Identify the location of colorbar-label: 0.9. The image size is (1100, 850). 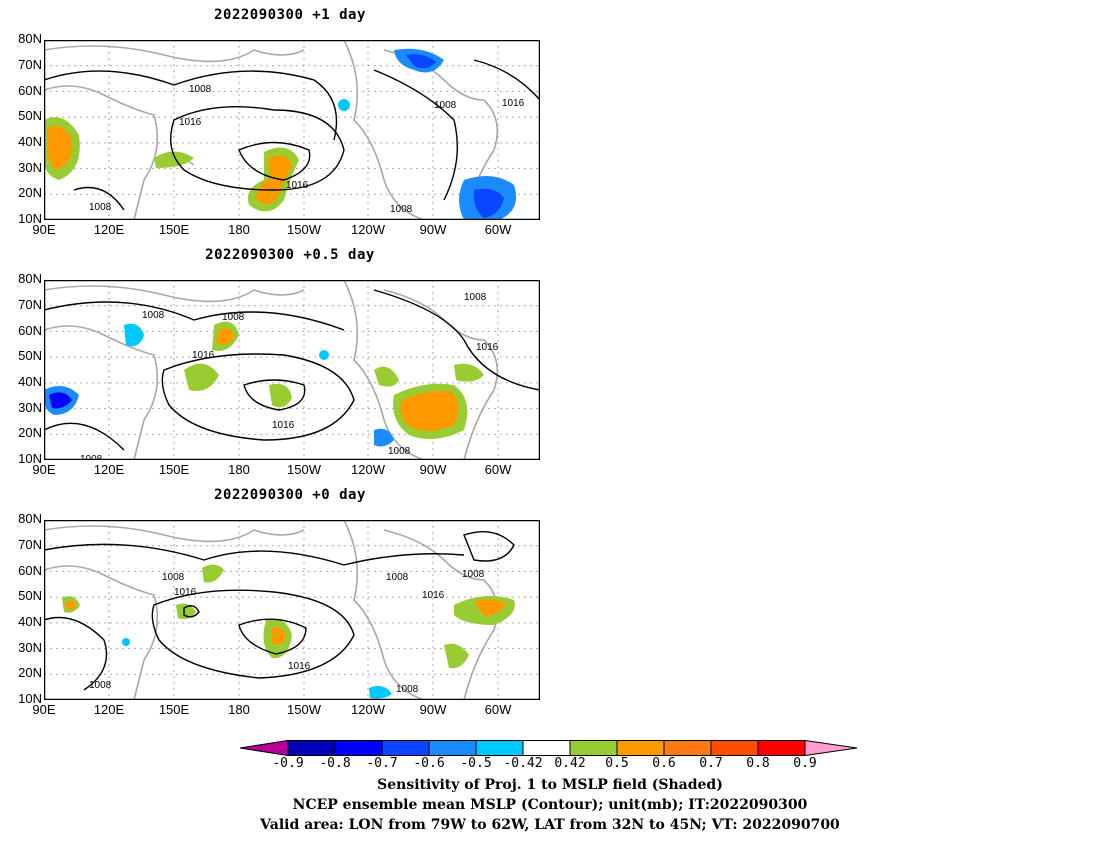
(805, 763).